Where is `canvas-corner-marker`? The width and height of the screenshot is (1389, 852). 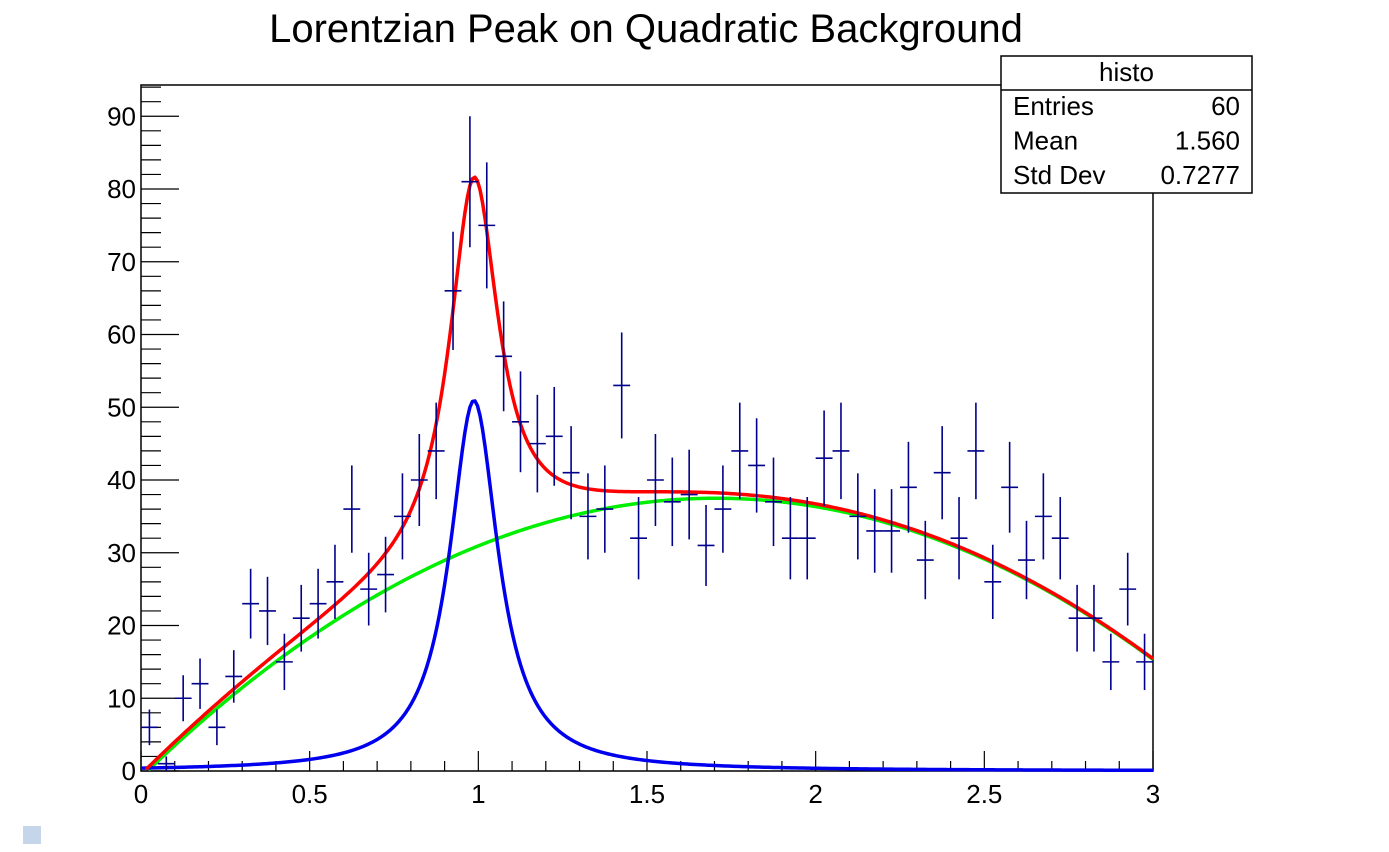 canvas-corner-marker is located at coordinates (32, 835).